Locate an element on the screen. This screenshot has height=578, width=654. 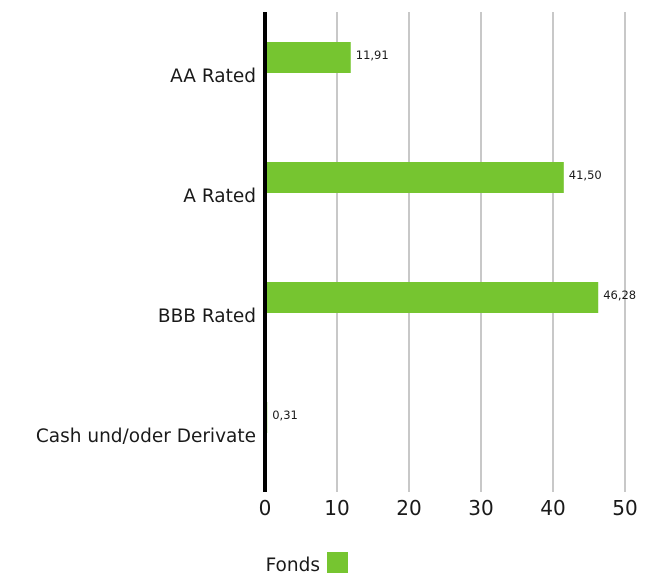
legend-swatch is located at coordinates (337, 562).